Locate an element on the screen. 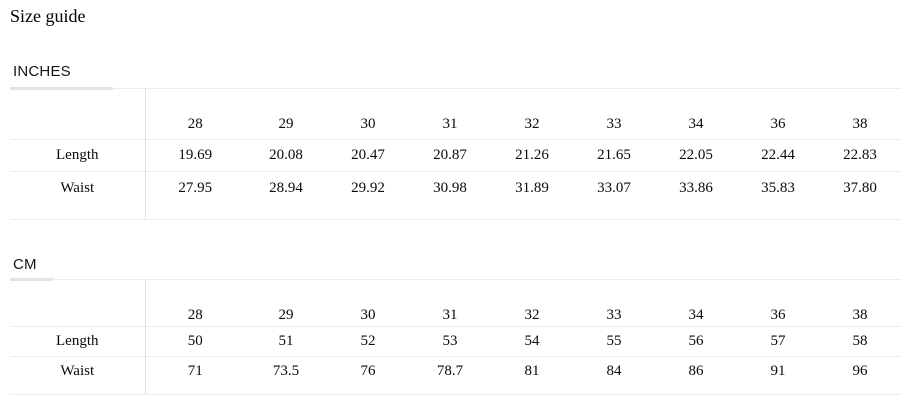  value-cell: 31.89 is located at coordinates (532, 187).